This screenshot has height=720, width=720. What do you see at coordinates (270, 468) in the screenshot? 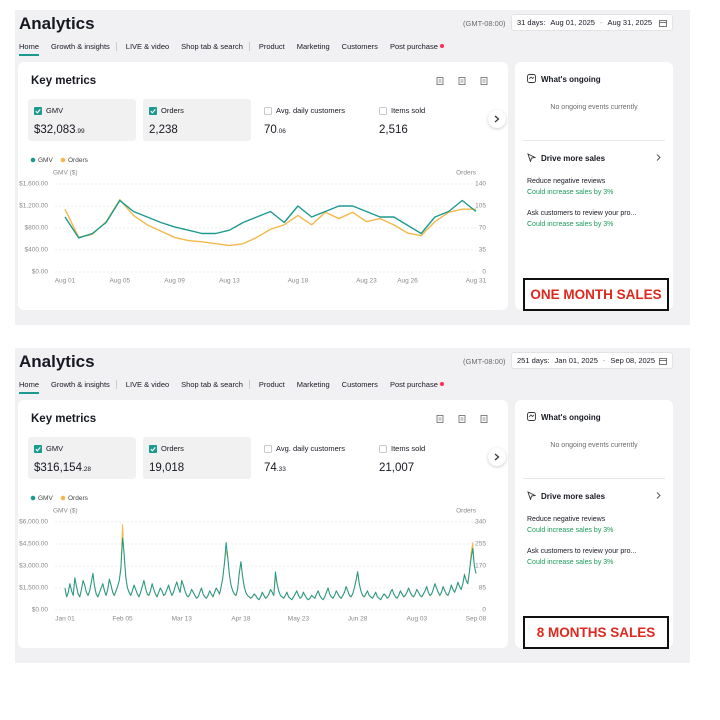
I see `metric-value: 74` at bounding box center [270, 468].